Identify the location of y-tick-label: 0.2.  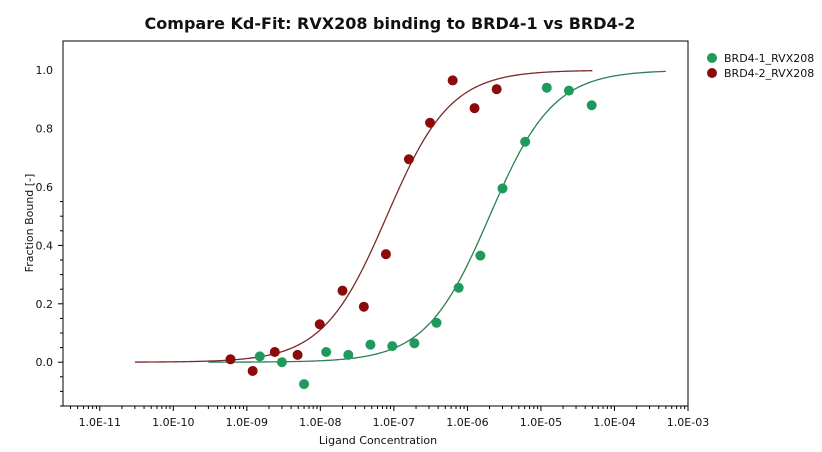
(45, 304).